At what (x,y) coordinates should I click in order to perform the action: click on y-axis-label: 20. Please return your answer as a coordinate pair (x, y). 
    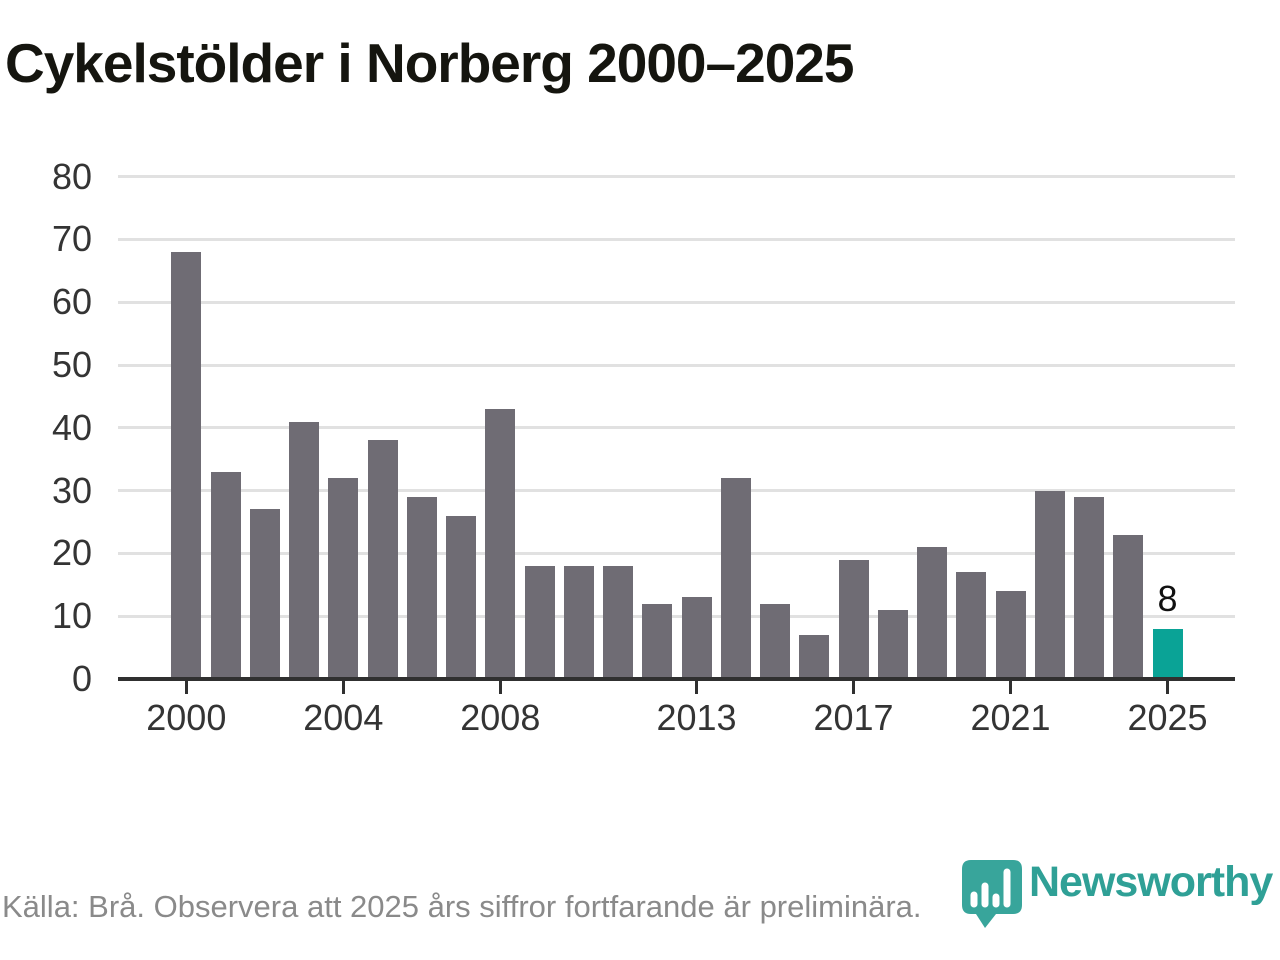
    Looking at the image, I should click on (71, 553).